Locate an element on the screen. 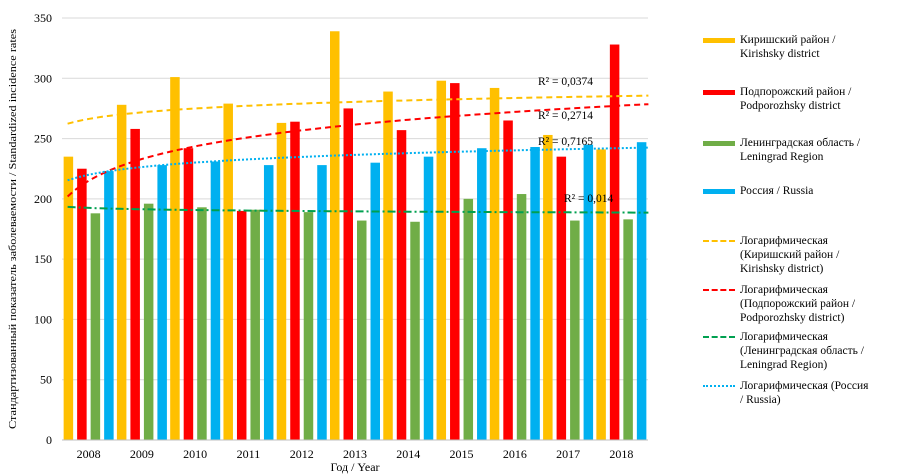 The width and height of the screenshot is (905, 475). x-tick-2014: 2014 is located at coordinates (408, 454).